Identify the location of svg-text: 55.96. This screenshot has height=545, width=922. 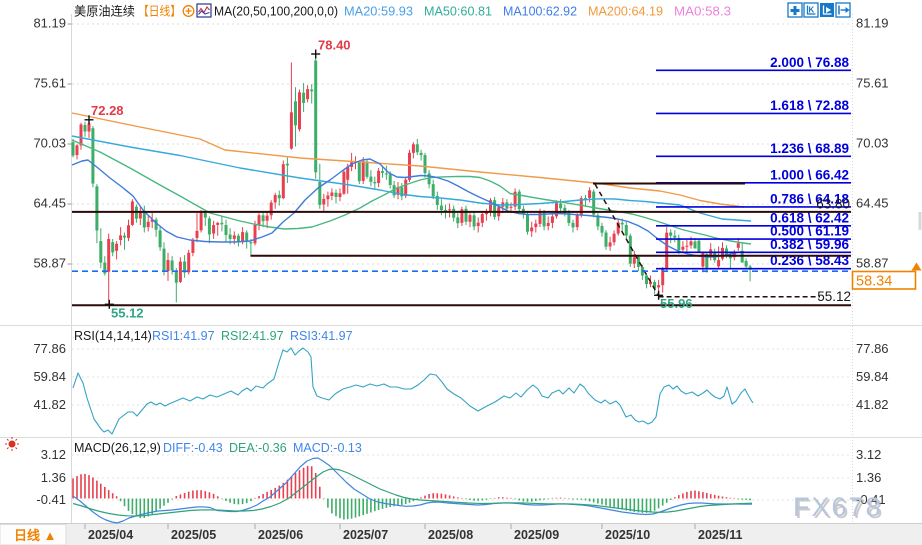
(676, 303).